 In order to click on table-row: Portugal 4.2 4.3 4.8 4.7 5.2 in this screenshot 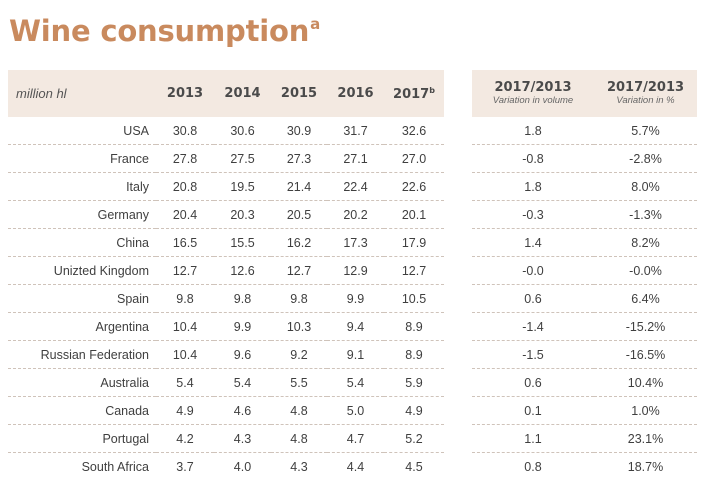, I will do `click(226, 438)`.